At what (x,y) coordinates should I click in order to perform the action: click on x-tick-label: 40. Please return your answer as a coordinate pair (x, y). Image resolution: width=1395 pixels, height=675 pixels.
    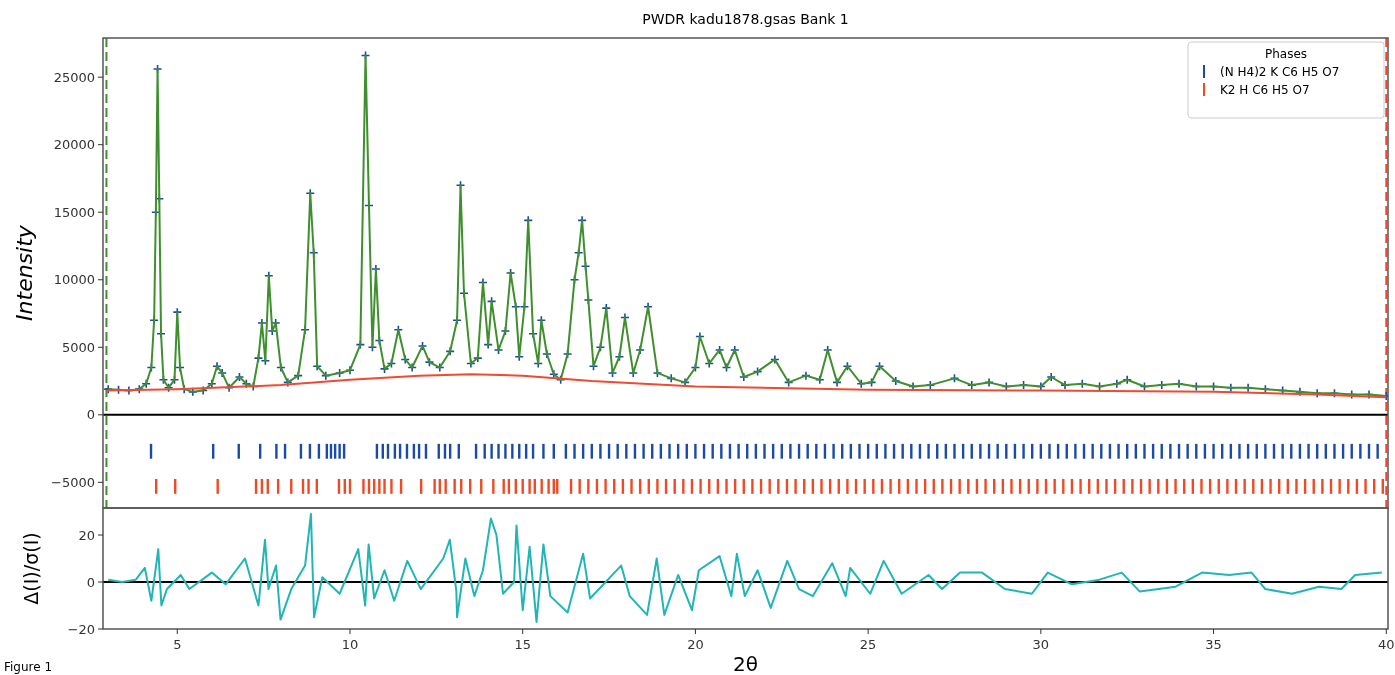
    Looking at the image, I should click on (1386, 644).